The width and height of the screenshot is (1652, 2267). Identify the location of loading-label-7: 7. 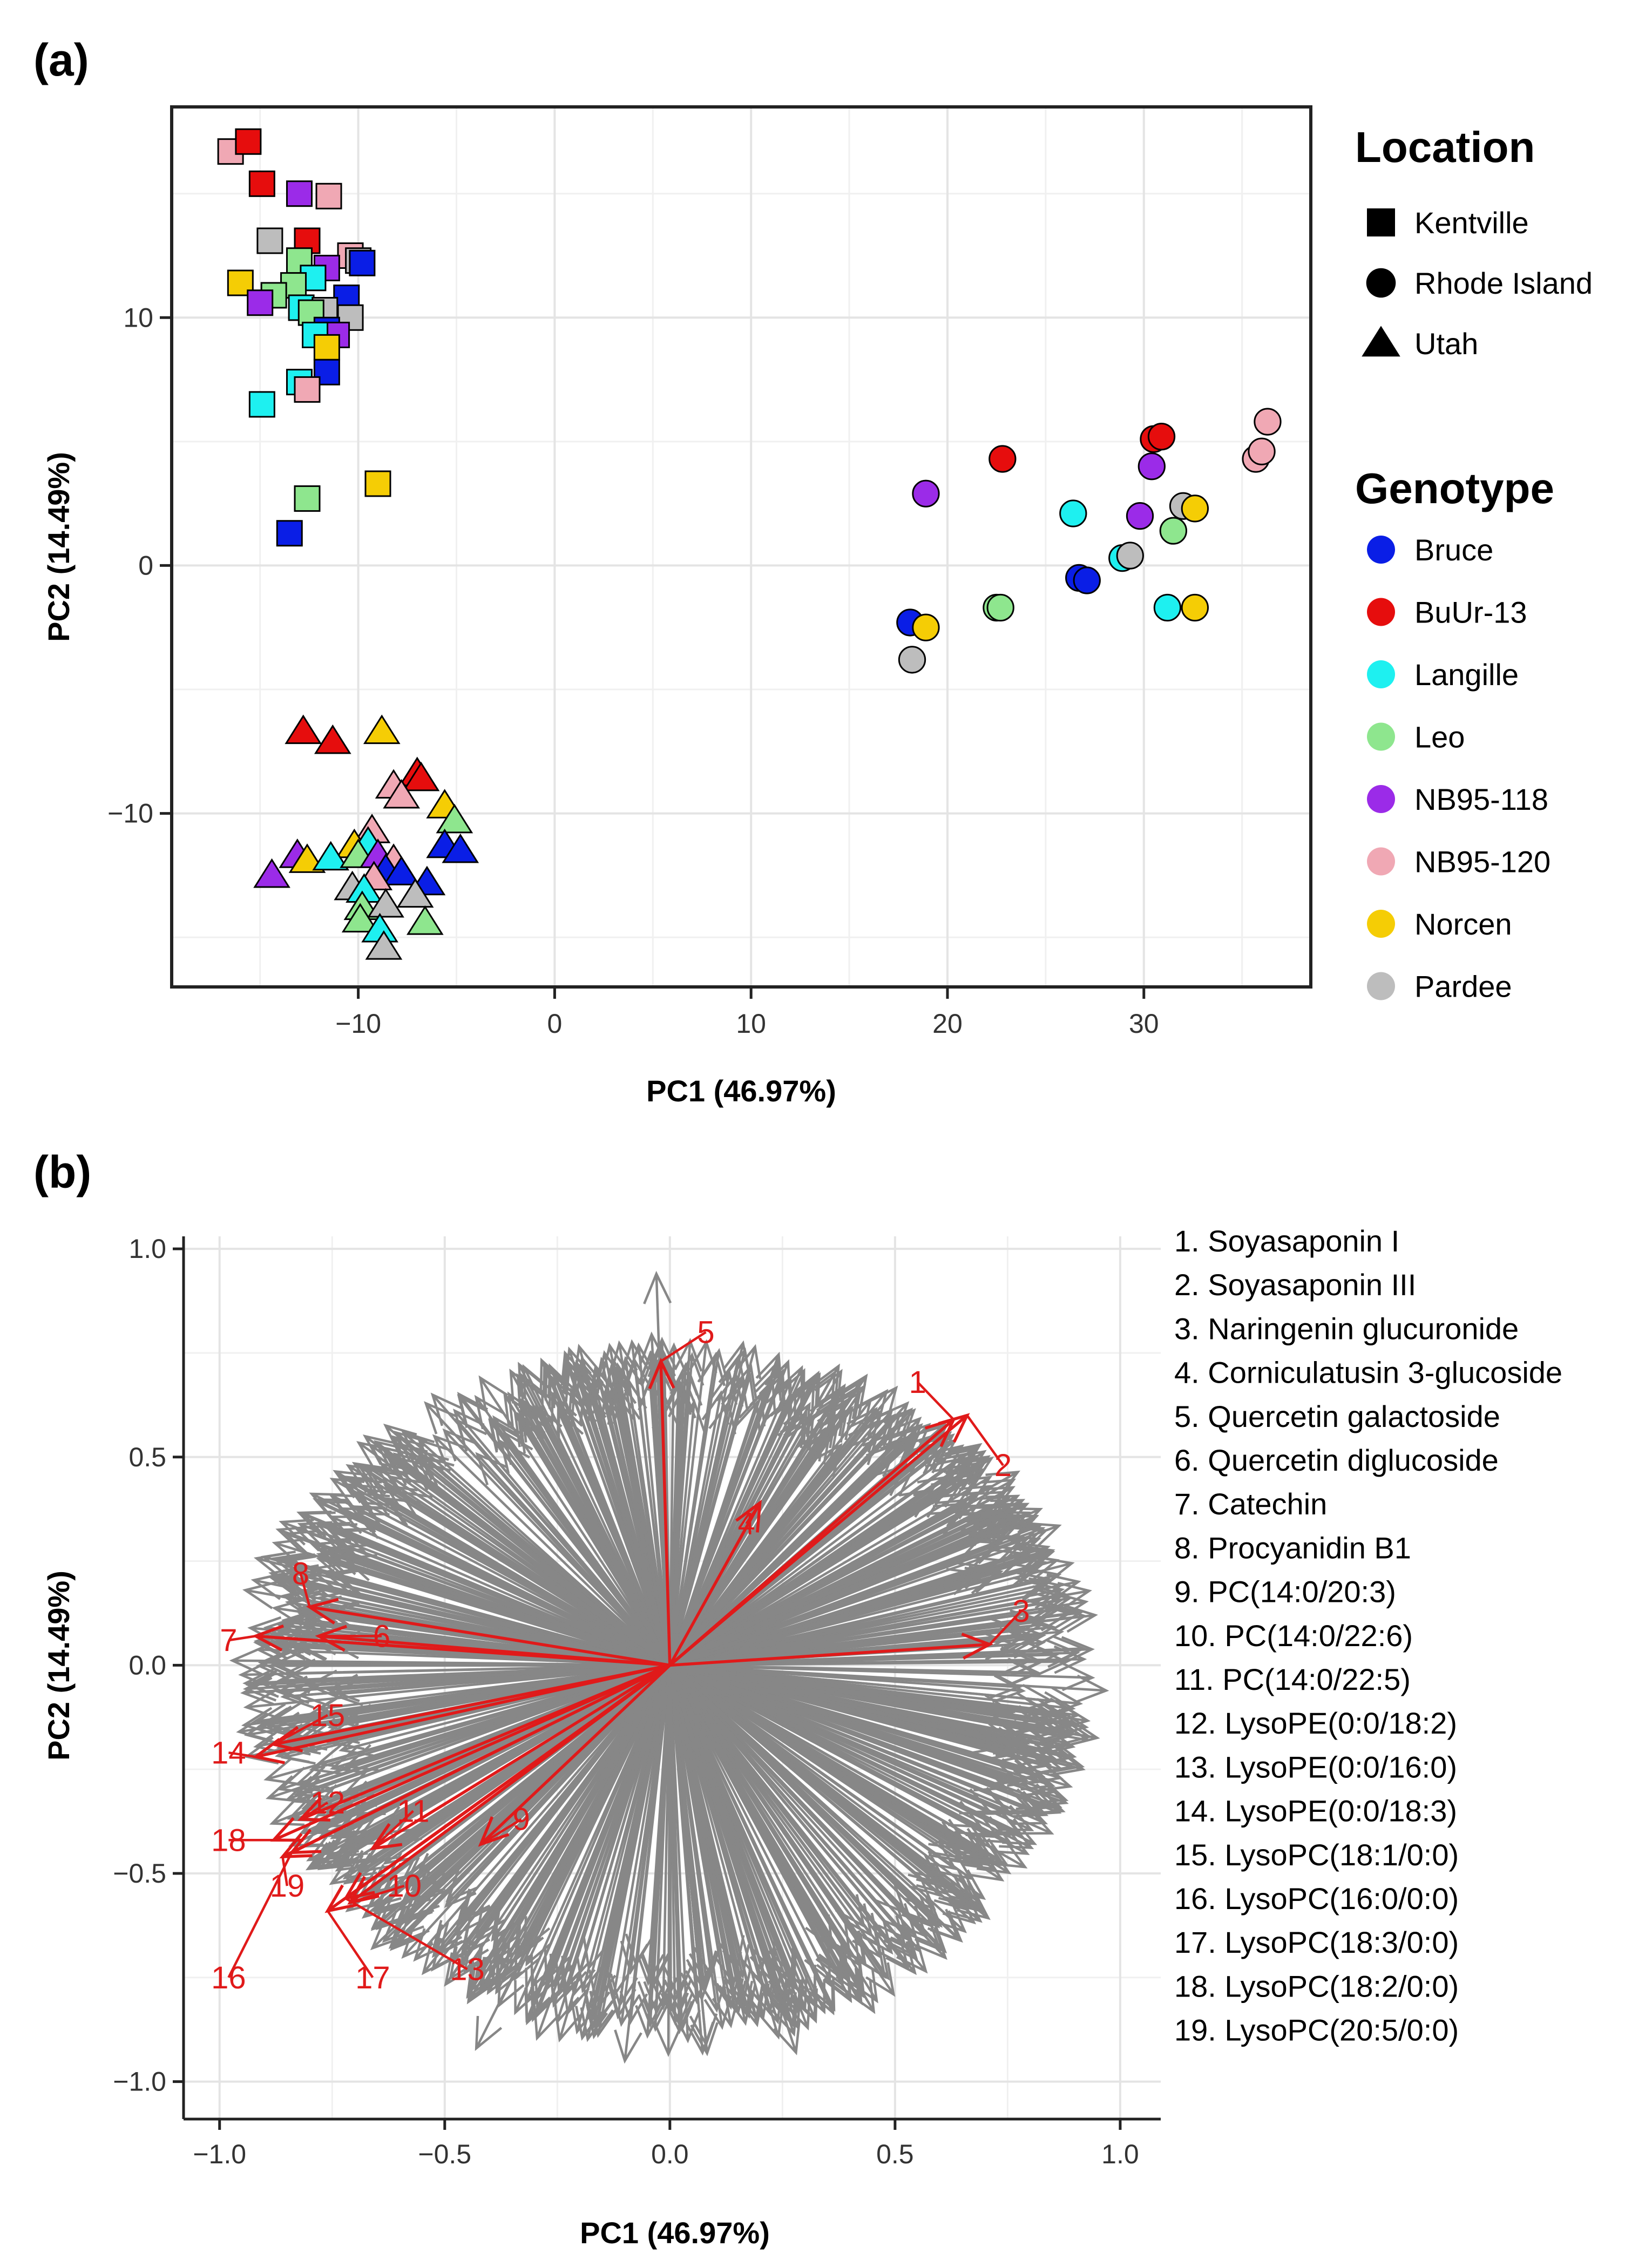
(228, 1640).